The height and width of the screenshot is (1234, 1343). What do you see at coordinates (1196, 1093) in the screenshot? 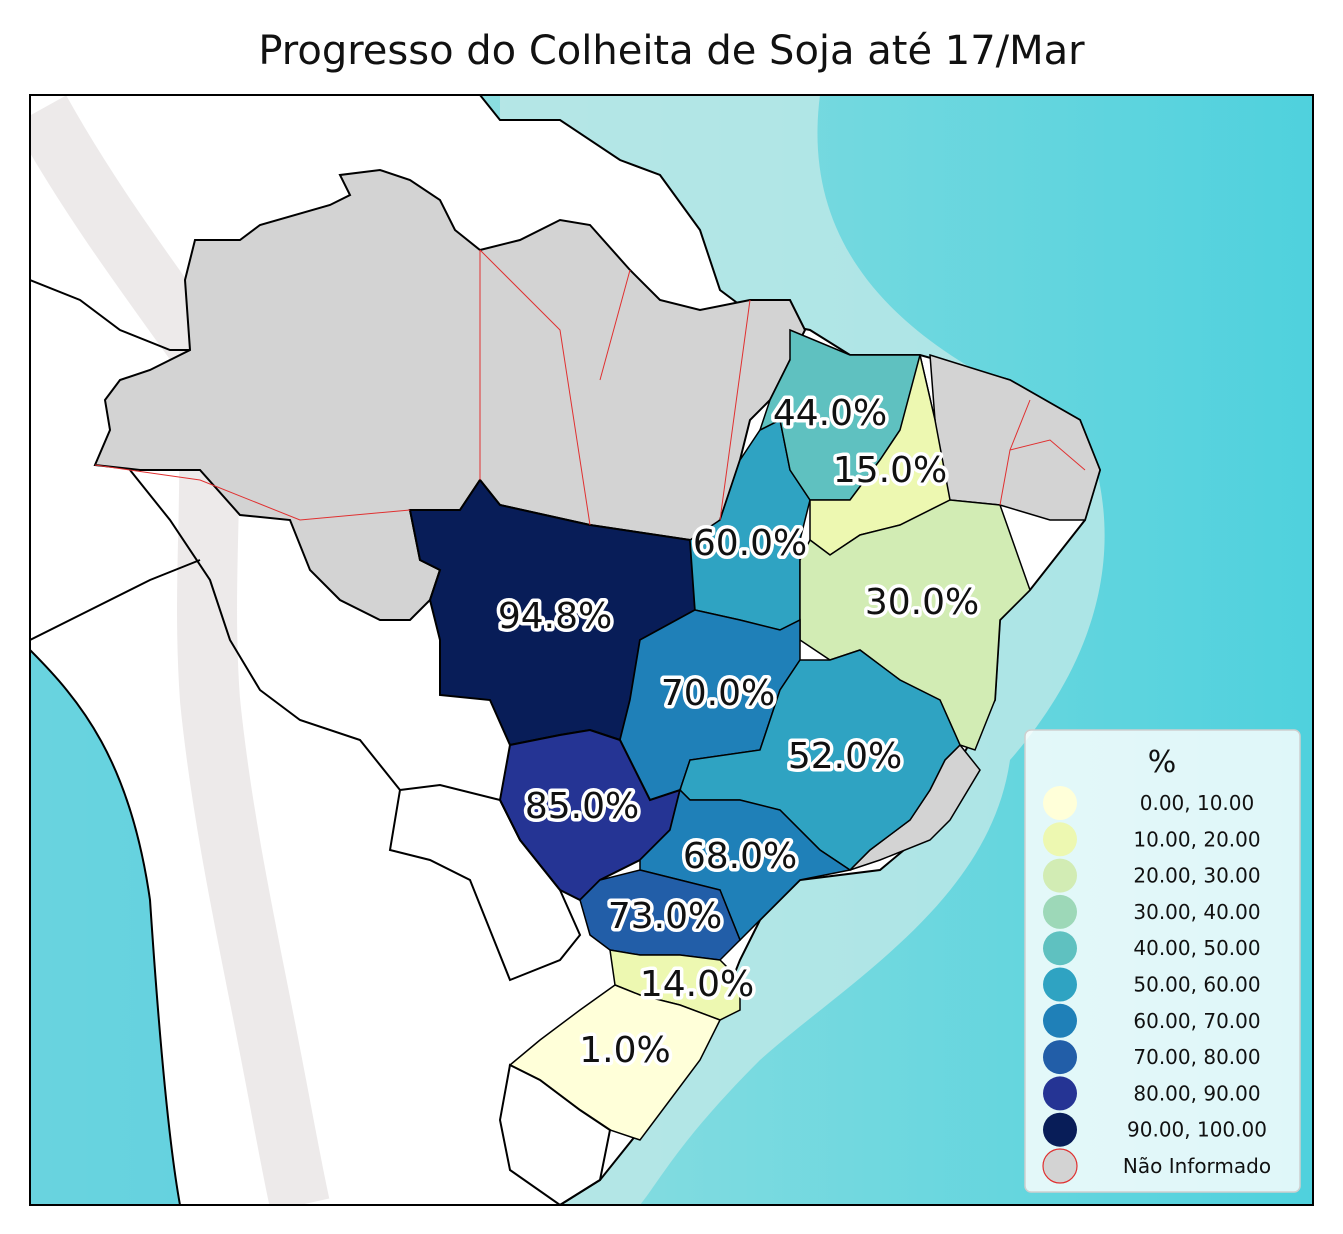
I see `legend-label: 80.00, 90.00` at bounding box center [1196, 1093].